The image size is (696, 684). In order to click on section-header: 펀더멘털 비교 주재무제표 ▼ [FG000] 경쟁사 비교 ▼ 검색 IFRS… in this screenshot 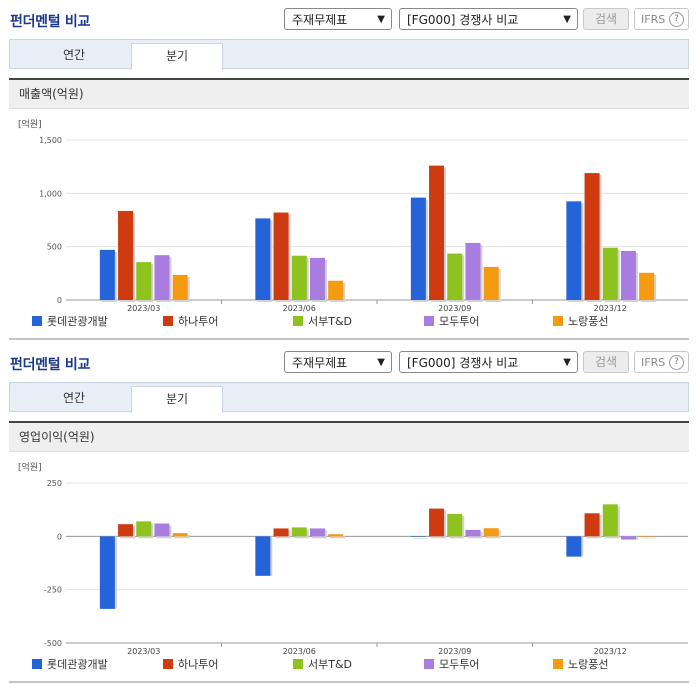, I will do `click(348, 360)`.